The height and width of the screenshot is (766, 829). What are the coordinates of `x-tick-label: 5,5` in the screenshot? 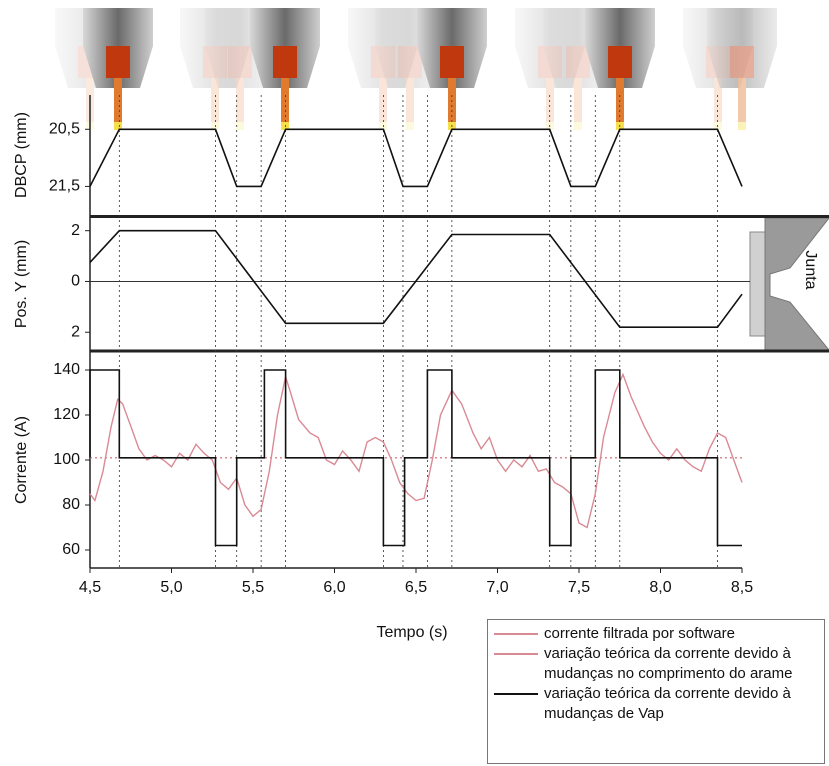 It's located at (253, 587).